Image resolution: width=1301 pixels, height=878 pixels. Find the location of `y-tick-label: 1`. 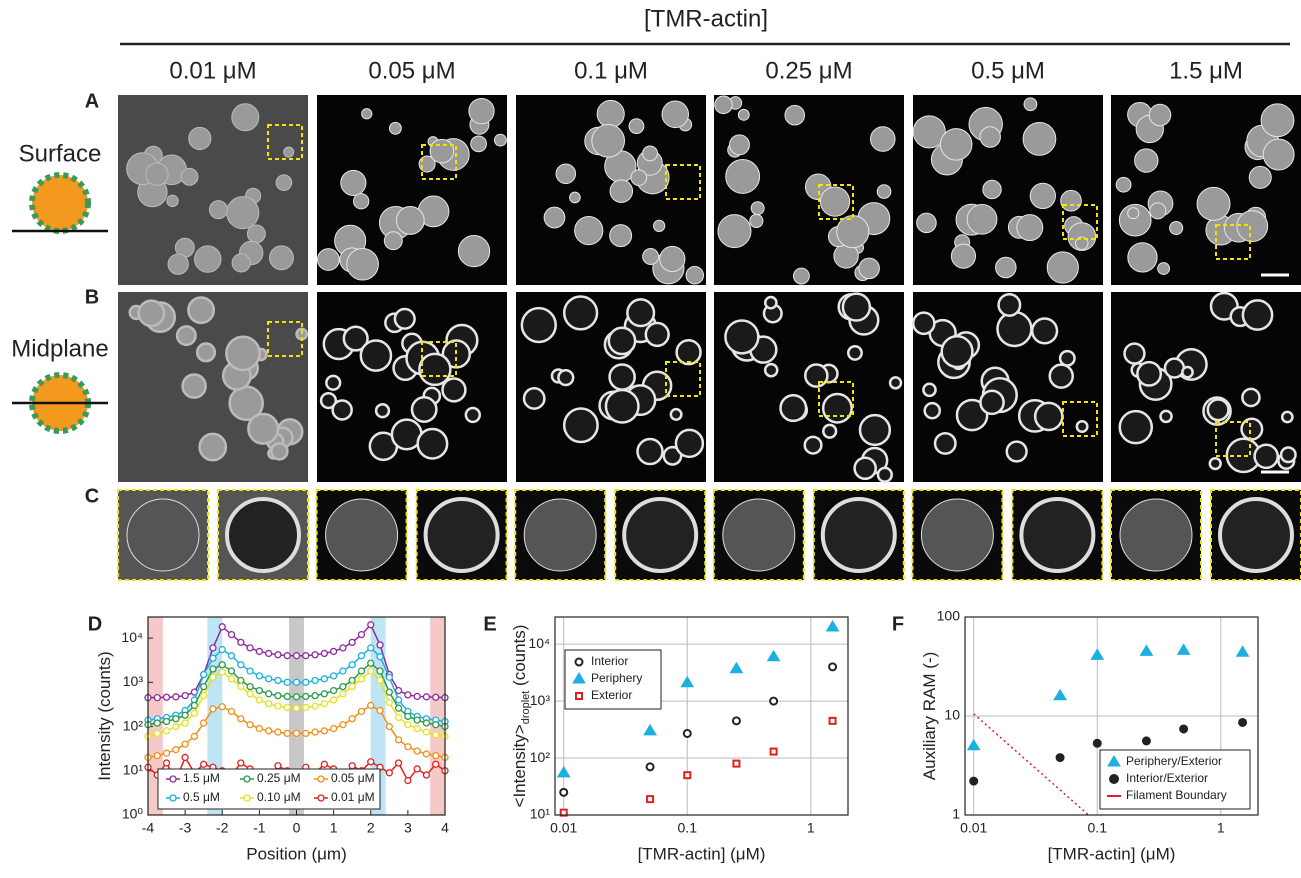

y-tick-label: 1 is located at coordinates (956, 814).